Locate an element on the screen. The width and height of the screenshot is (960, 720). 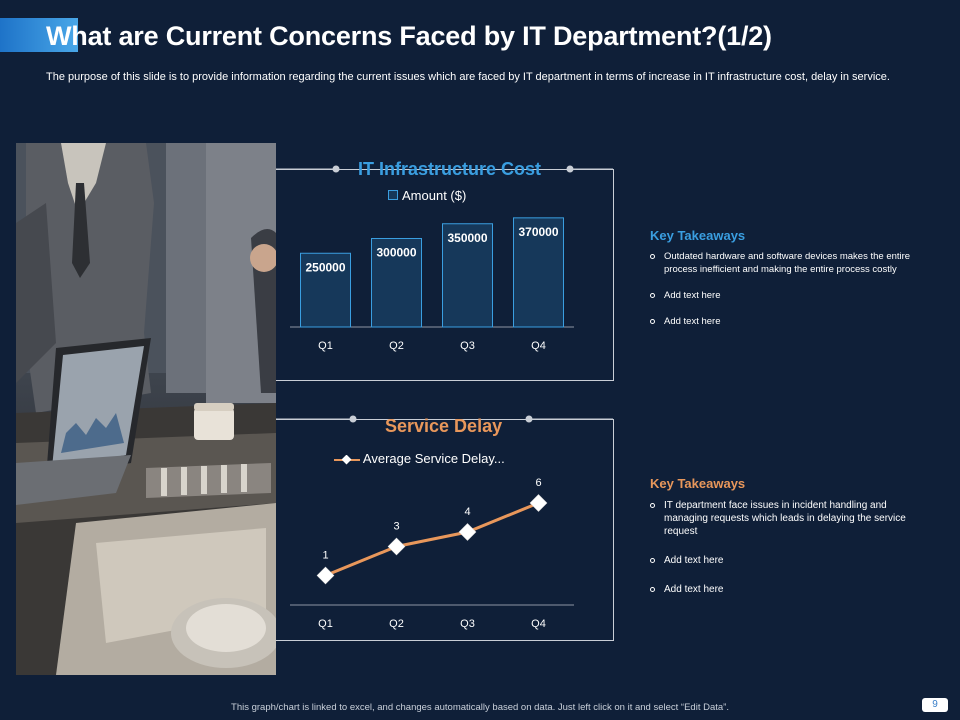
service-delay-panel is located at coordinates (445, 530).